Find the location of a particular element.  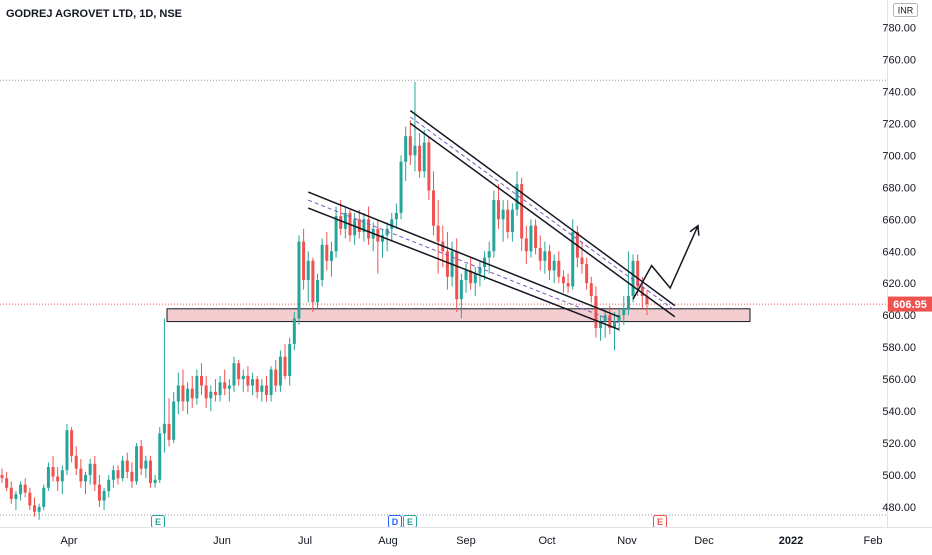

projection-arrow-head is located at coordinates (694, 230).